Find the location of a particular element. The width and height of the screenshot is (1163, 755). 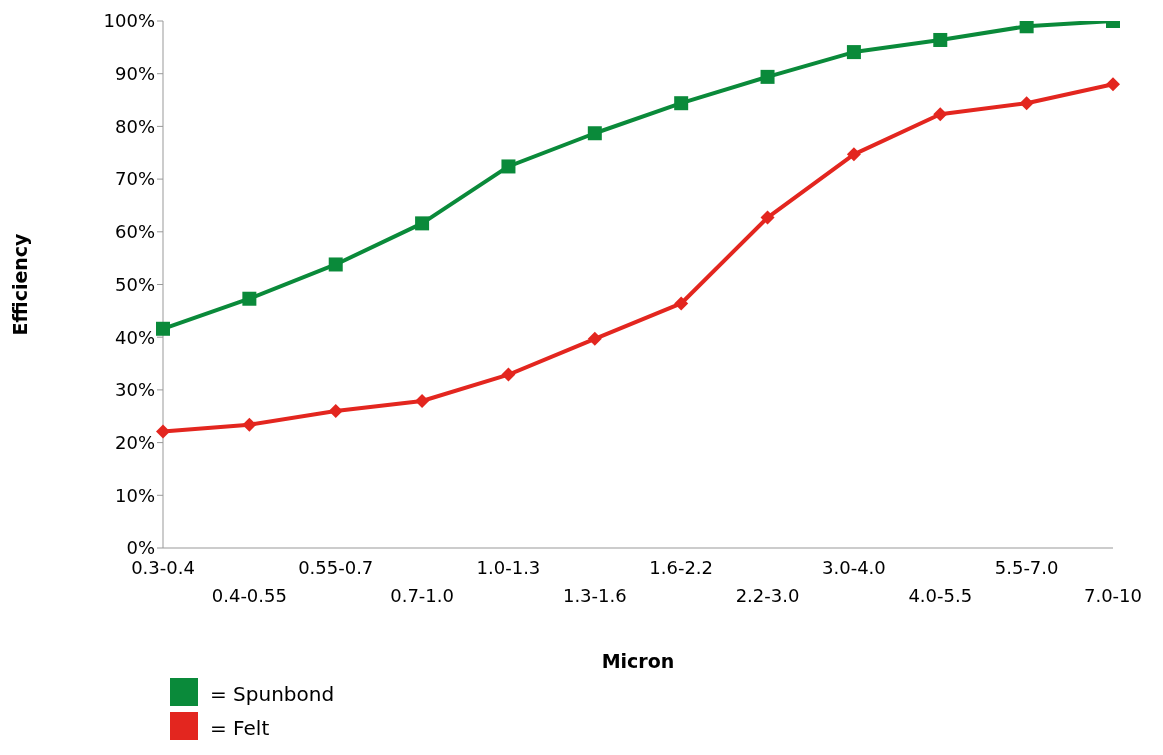

y-axis-title: Efficiency is located at coordinates (19, 284).